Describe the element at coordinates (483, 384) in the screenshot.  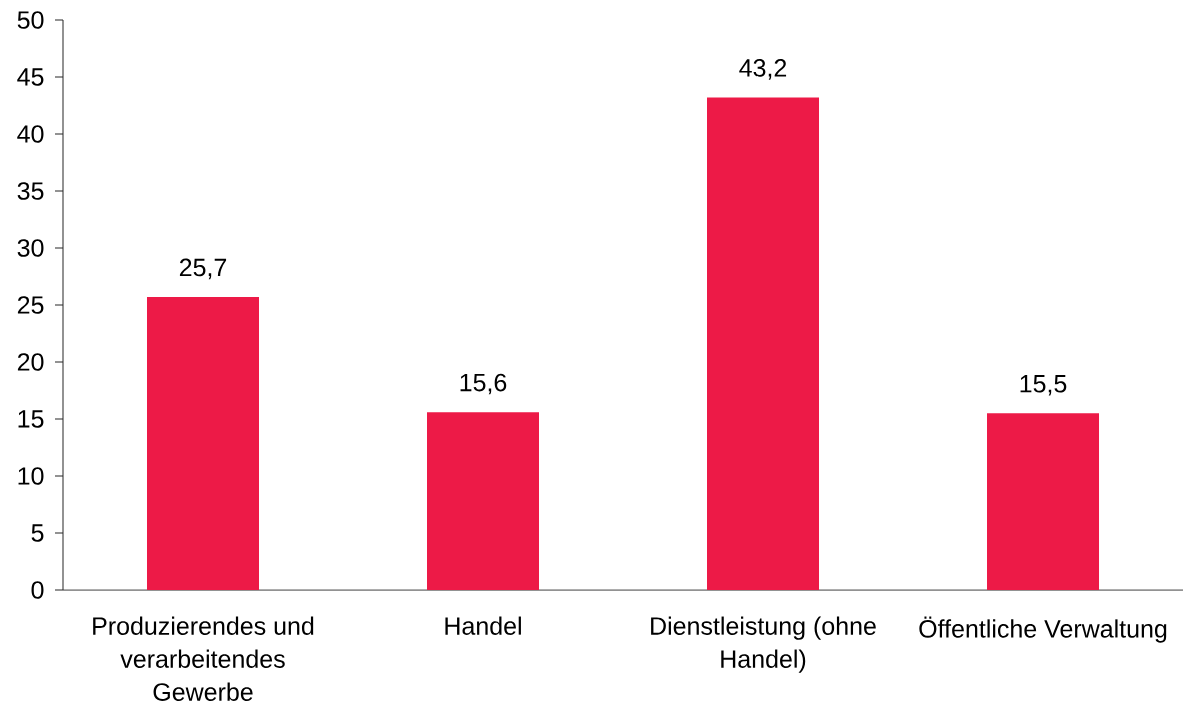
I see `data-label: 15,6` at that location.